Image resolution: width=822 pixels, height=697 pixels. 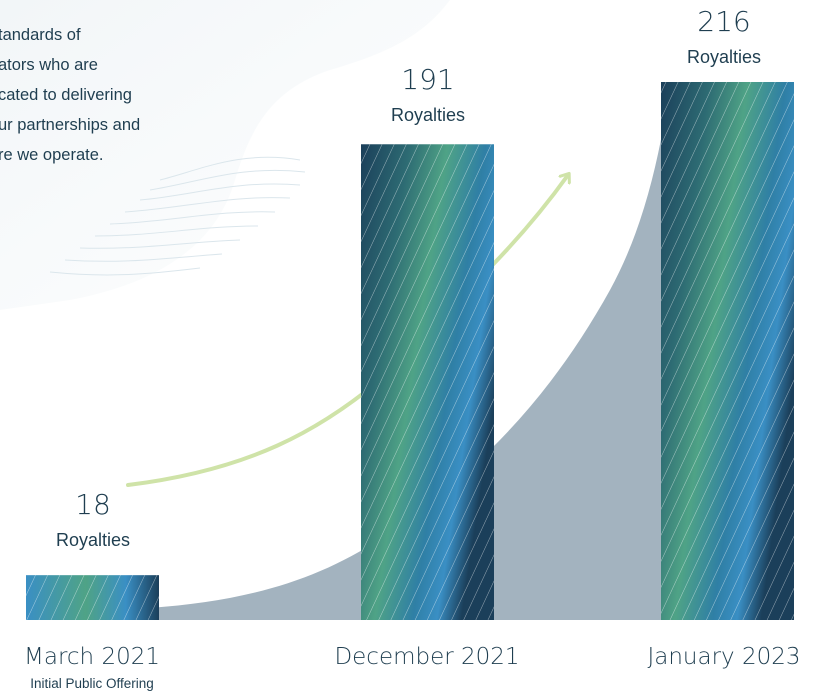 I want to click on bar-value-label: 18, so click(x=93, y=504).